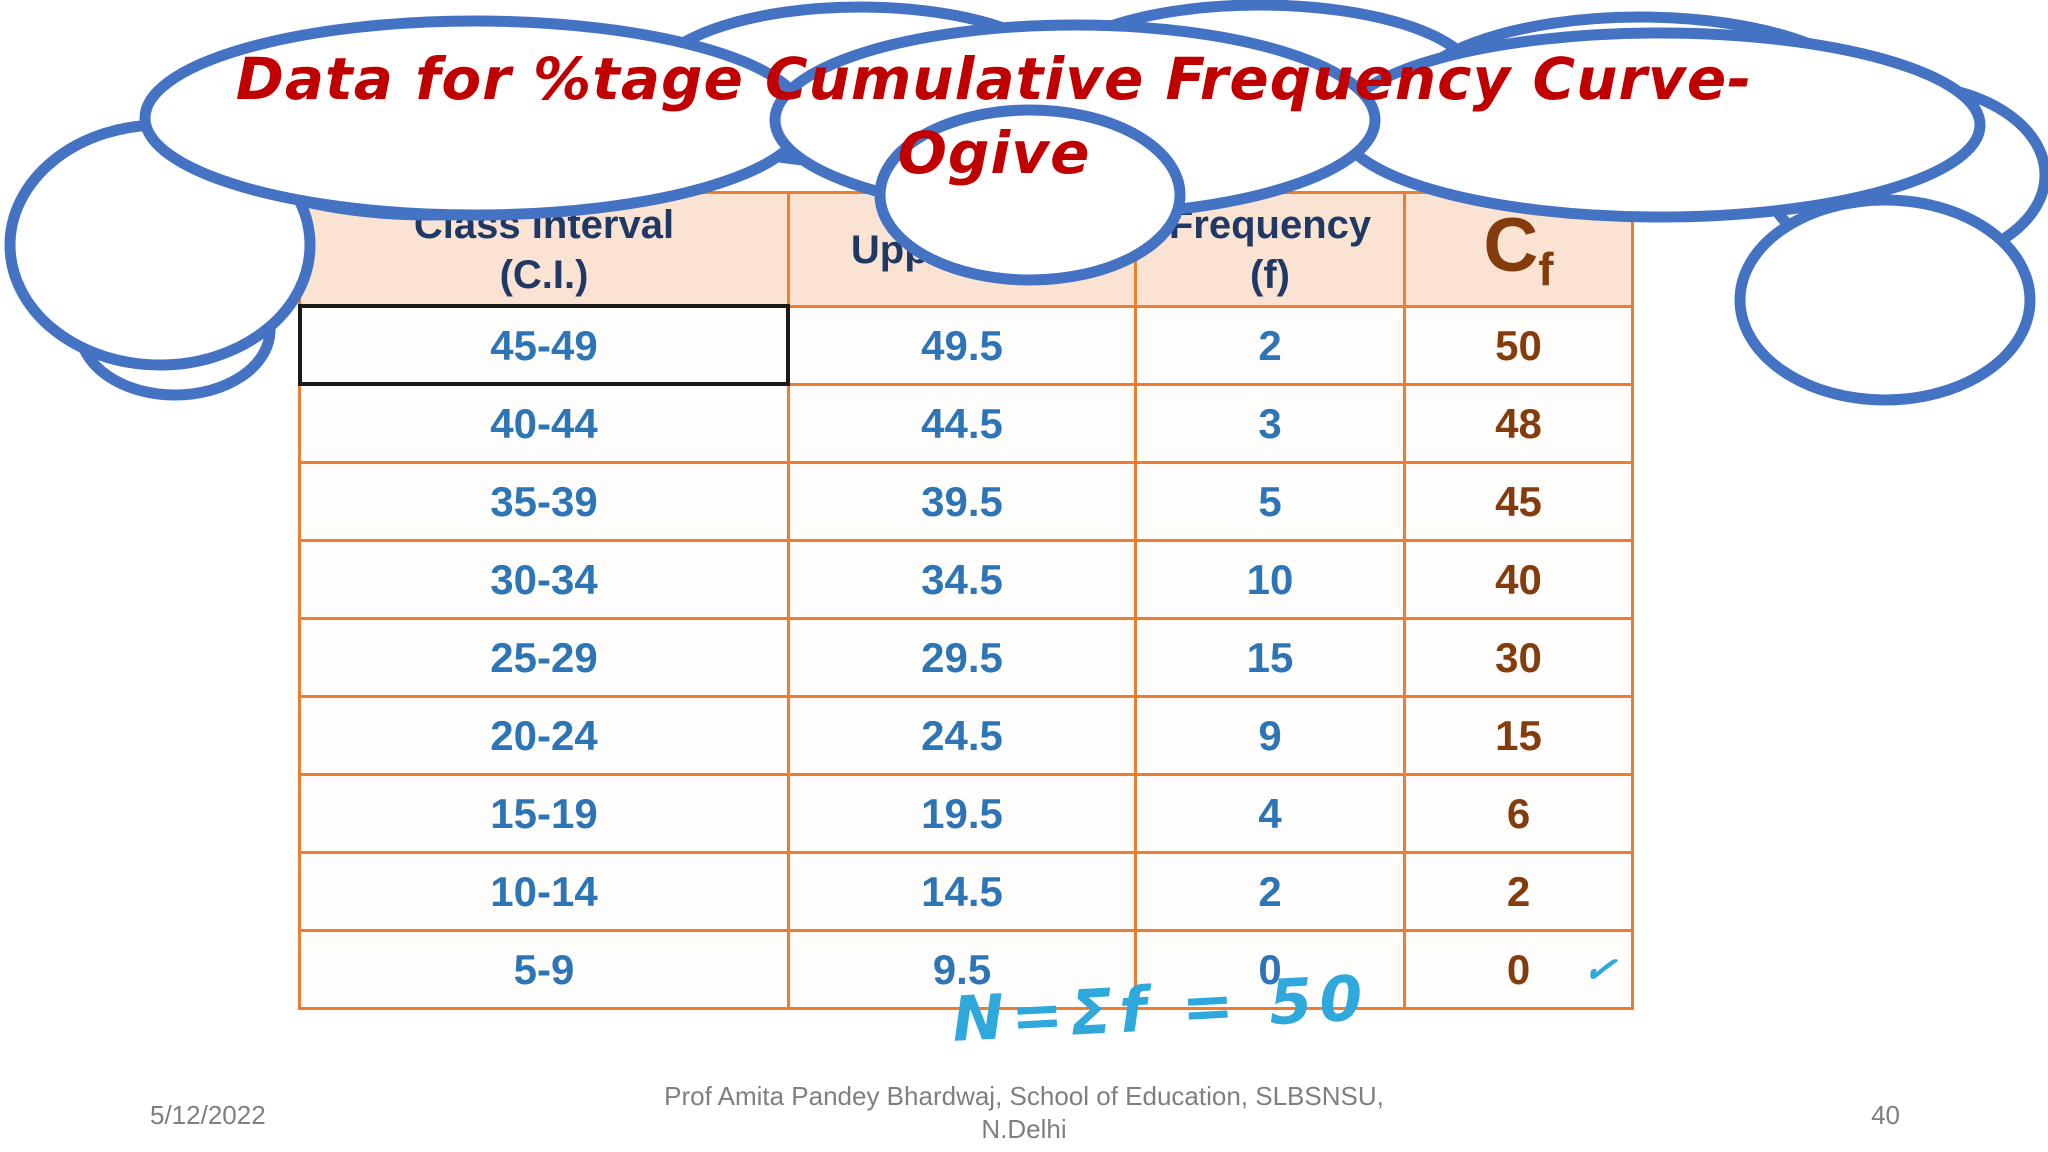 Image resolution: width=2048 pixels, height=1152 pixels. Describe the element at coordinates (1518, 657) in the screenshot. I see `cf-cell: 30` at that location.